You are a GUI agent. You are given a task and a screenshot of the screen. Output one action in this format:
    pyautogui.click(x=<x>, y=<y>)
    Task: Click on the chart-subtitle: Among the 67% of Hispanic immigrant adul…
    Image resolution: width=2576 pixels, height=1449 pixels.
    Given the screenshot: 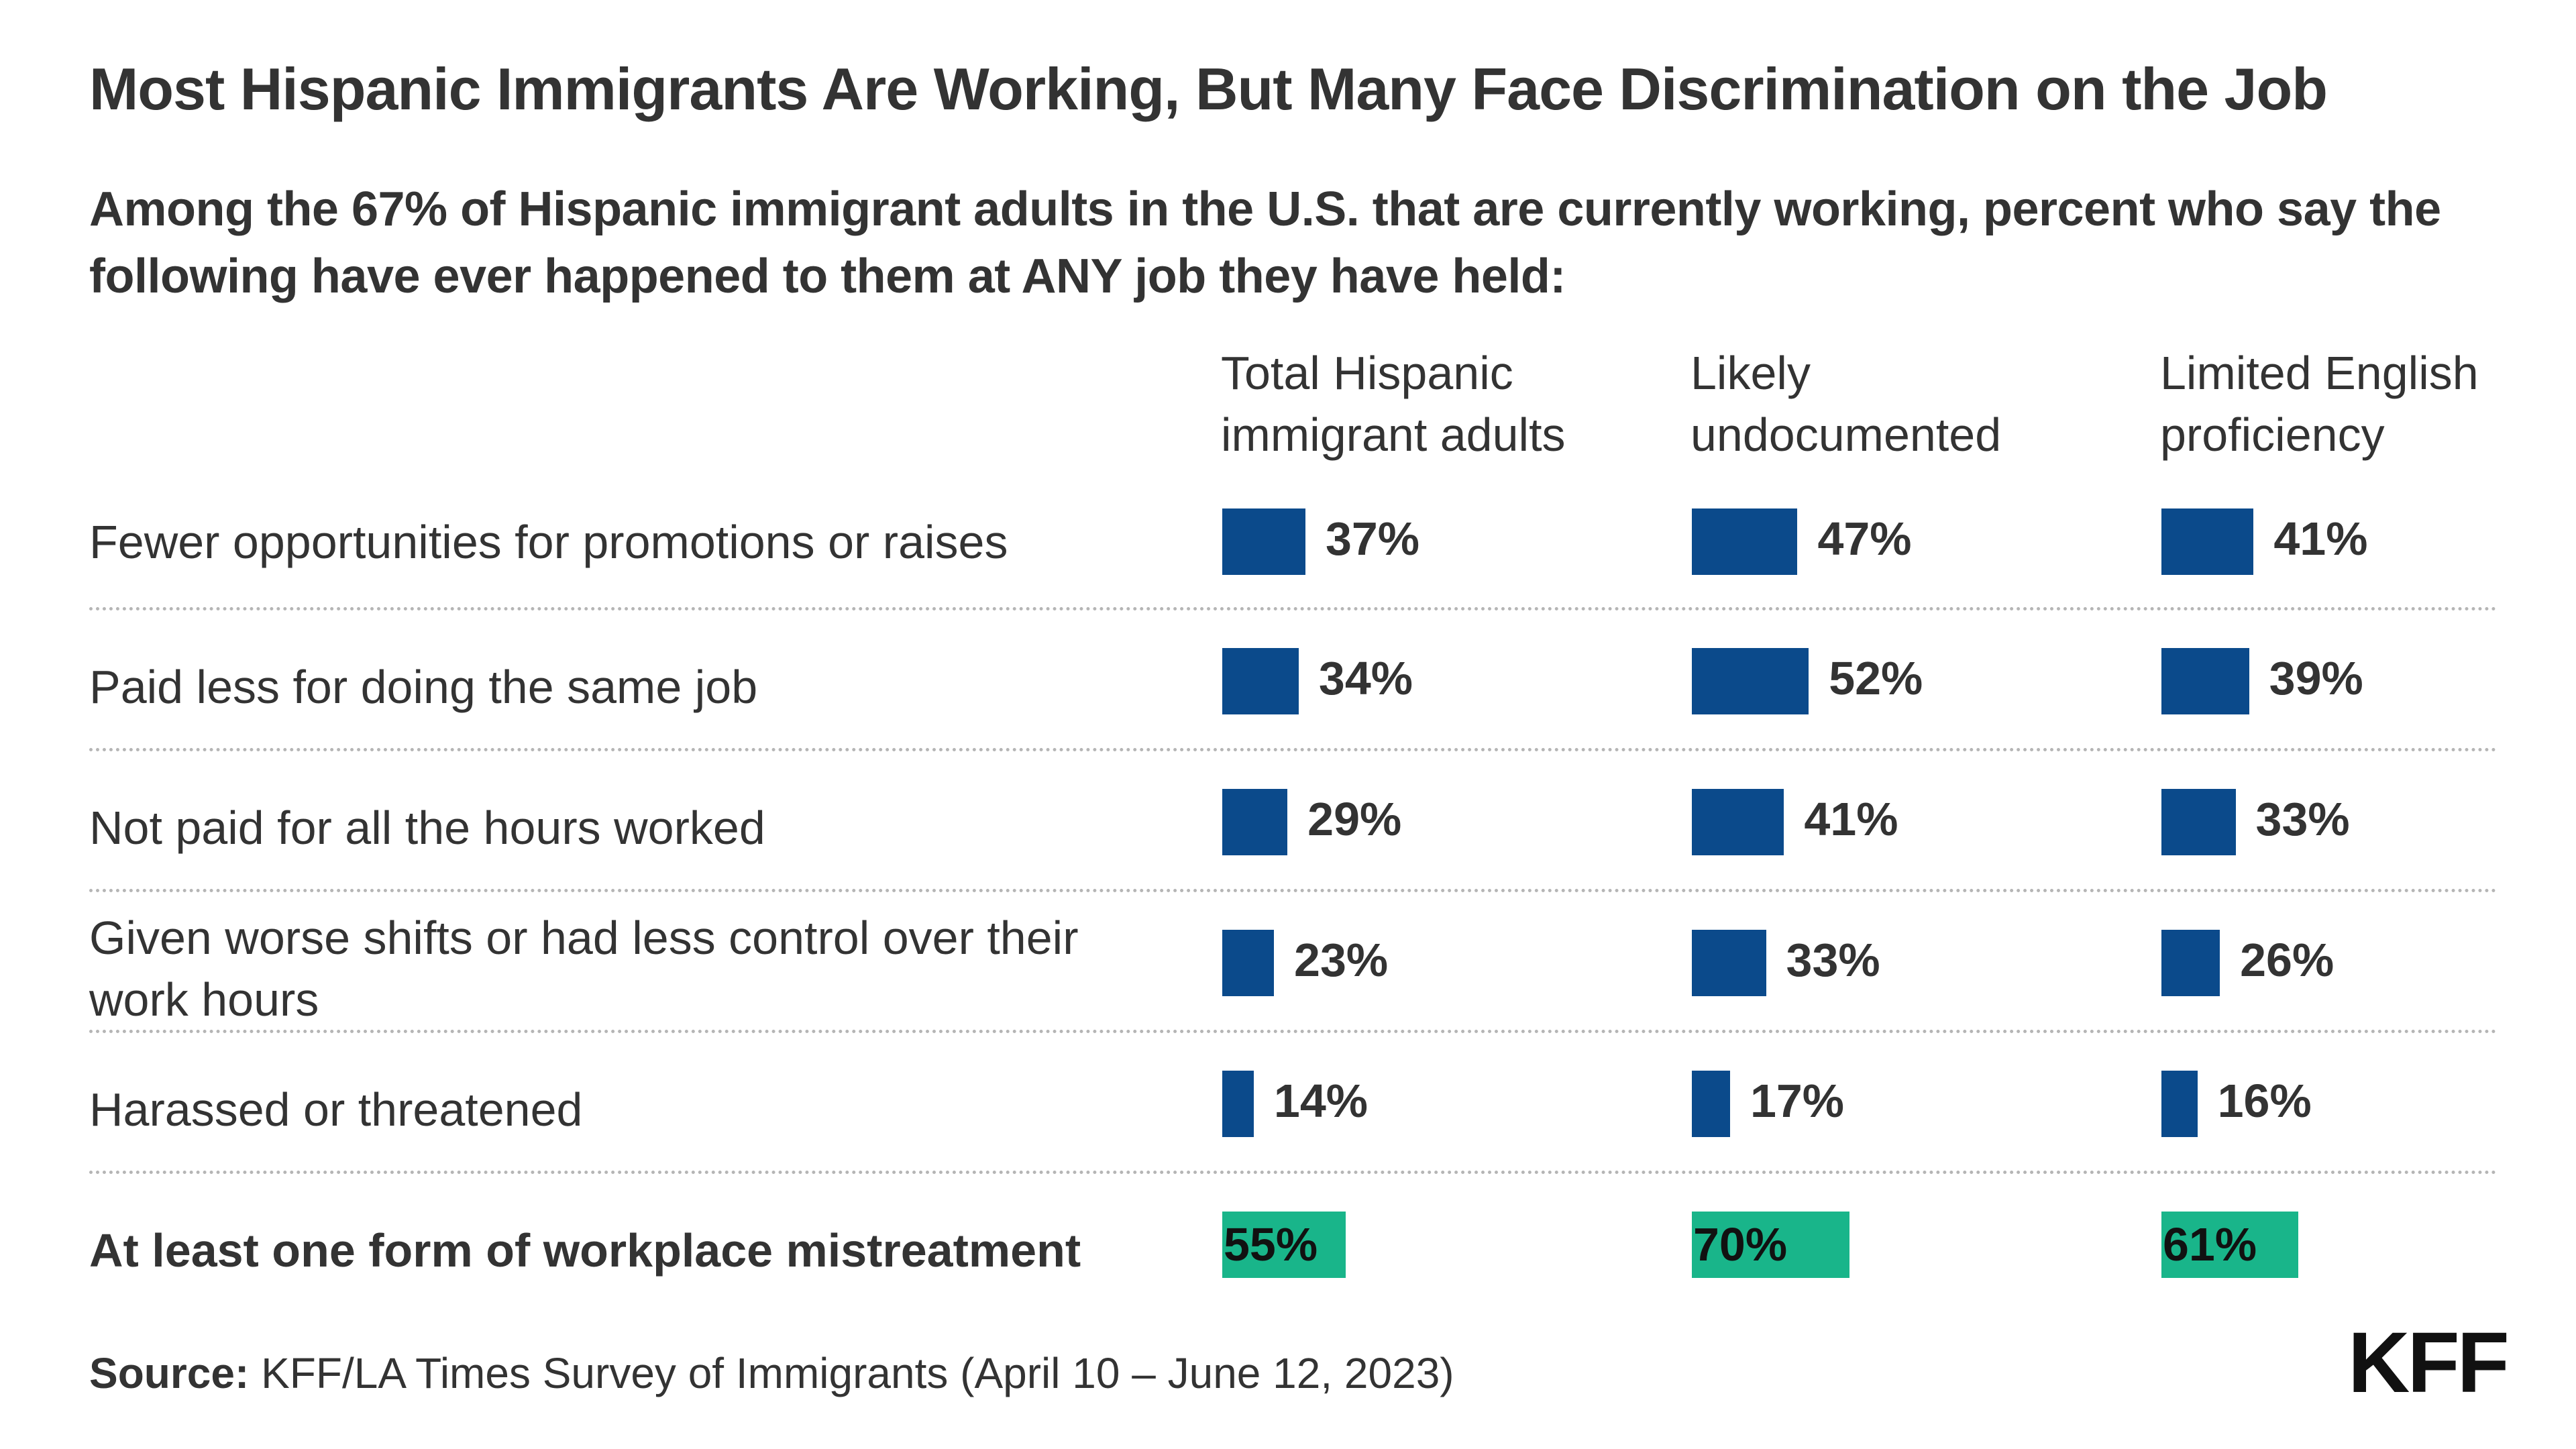 What is the action you would take?
    pyautogui.click(x=1265, y=242)
    